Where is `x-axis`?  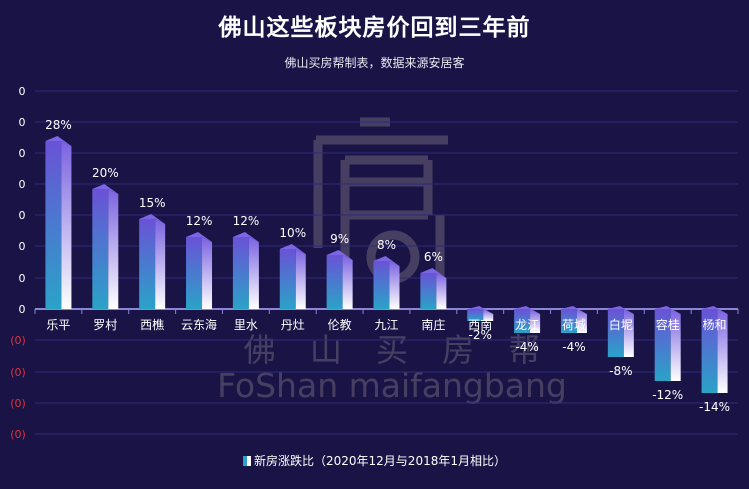 x-axis is located at coordinates (386, 311).